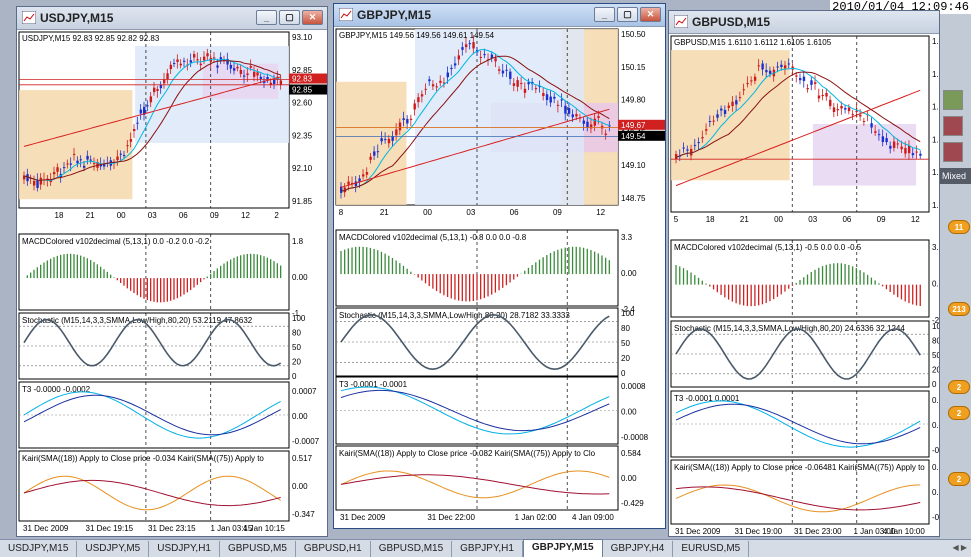  Describe the element at coordinates (172, 18) in the screenshot. I see `title-bar: USDJPY,M15 _ ▢ ✕` at that location.